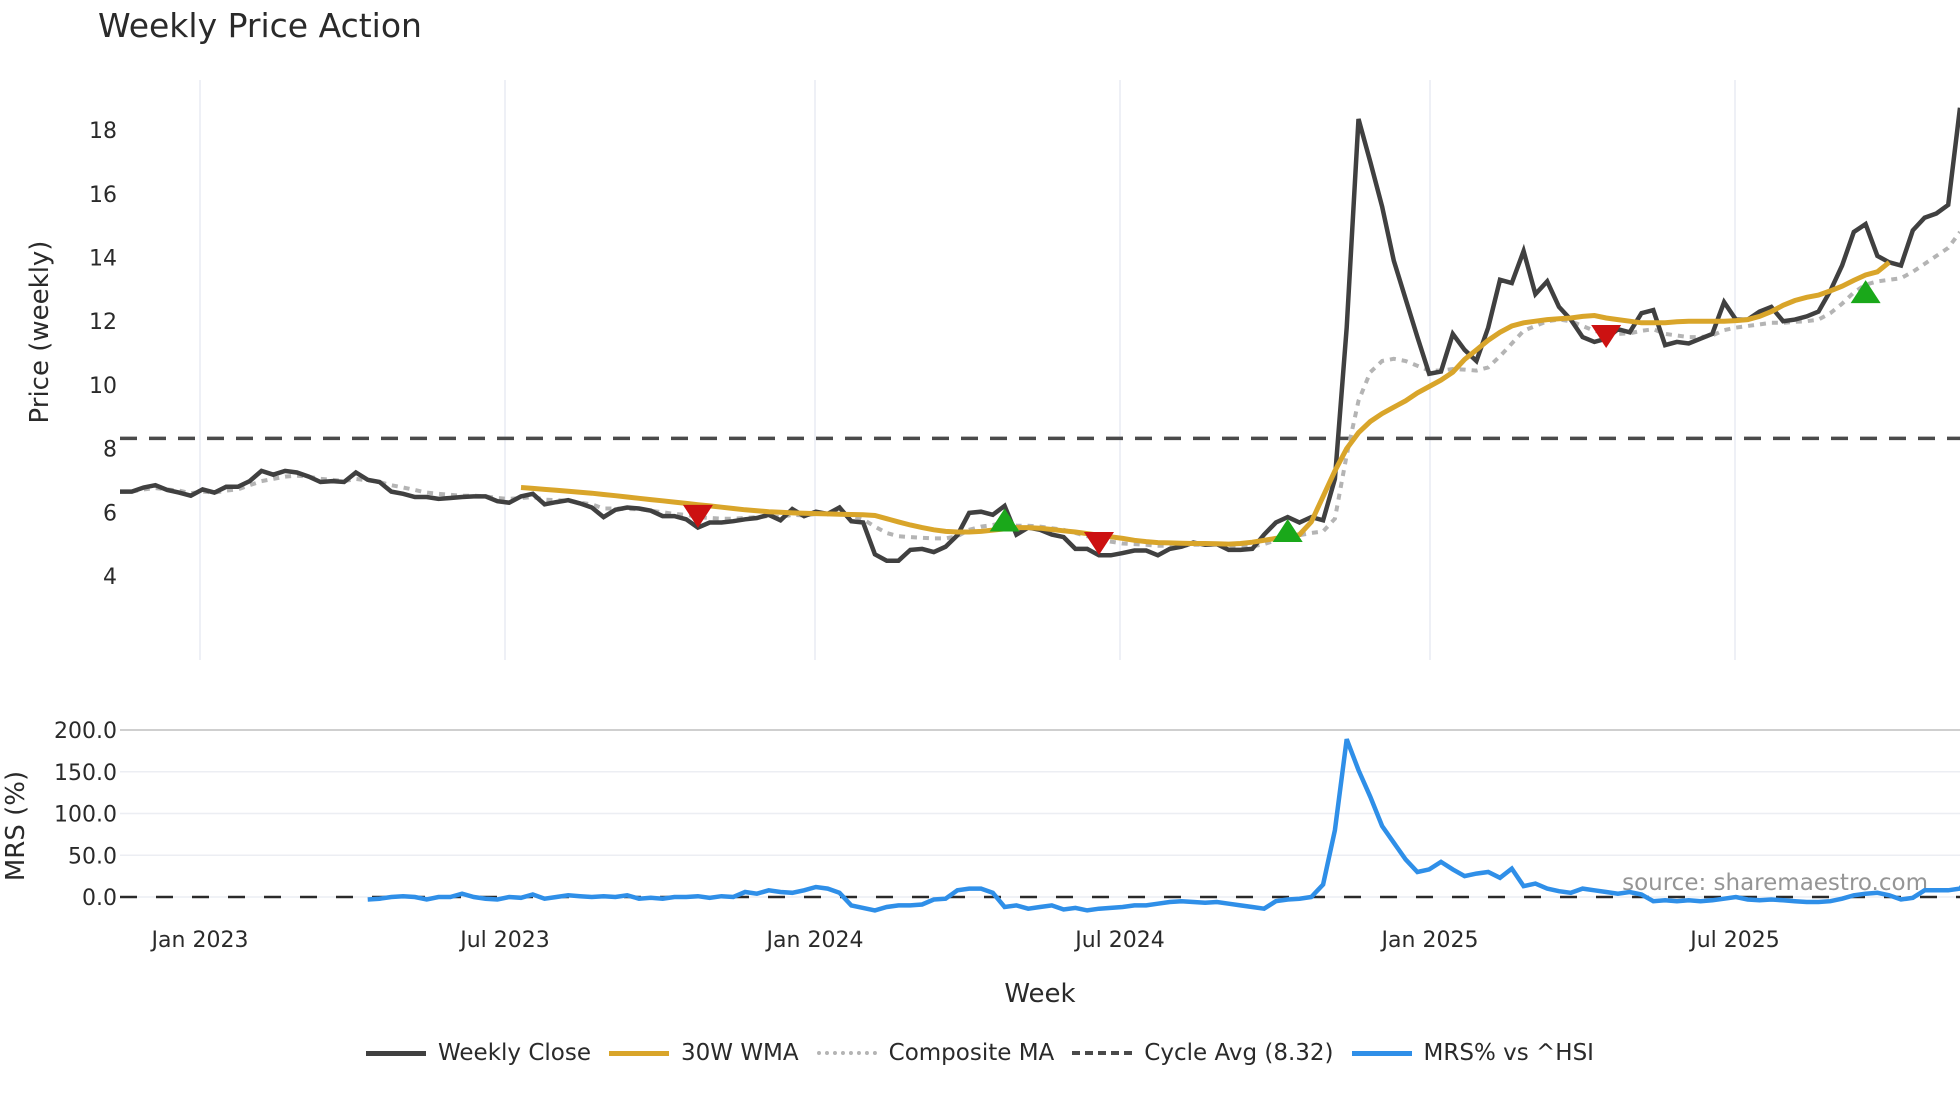 Image resolution: width=1960 pixels, height=1102 pixels. What do you see at coordinates (110, 577) in the screenshot?
I see `price-y-tick: 4` at bounding box center [110, 577].